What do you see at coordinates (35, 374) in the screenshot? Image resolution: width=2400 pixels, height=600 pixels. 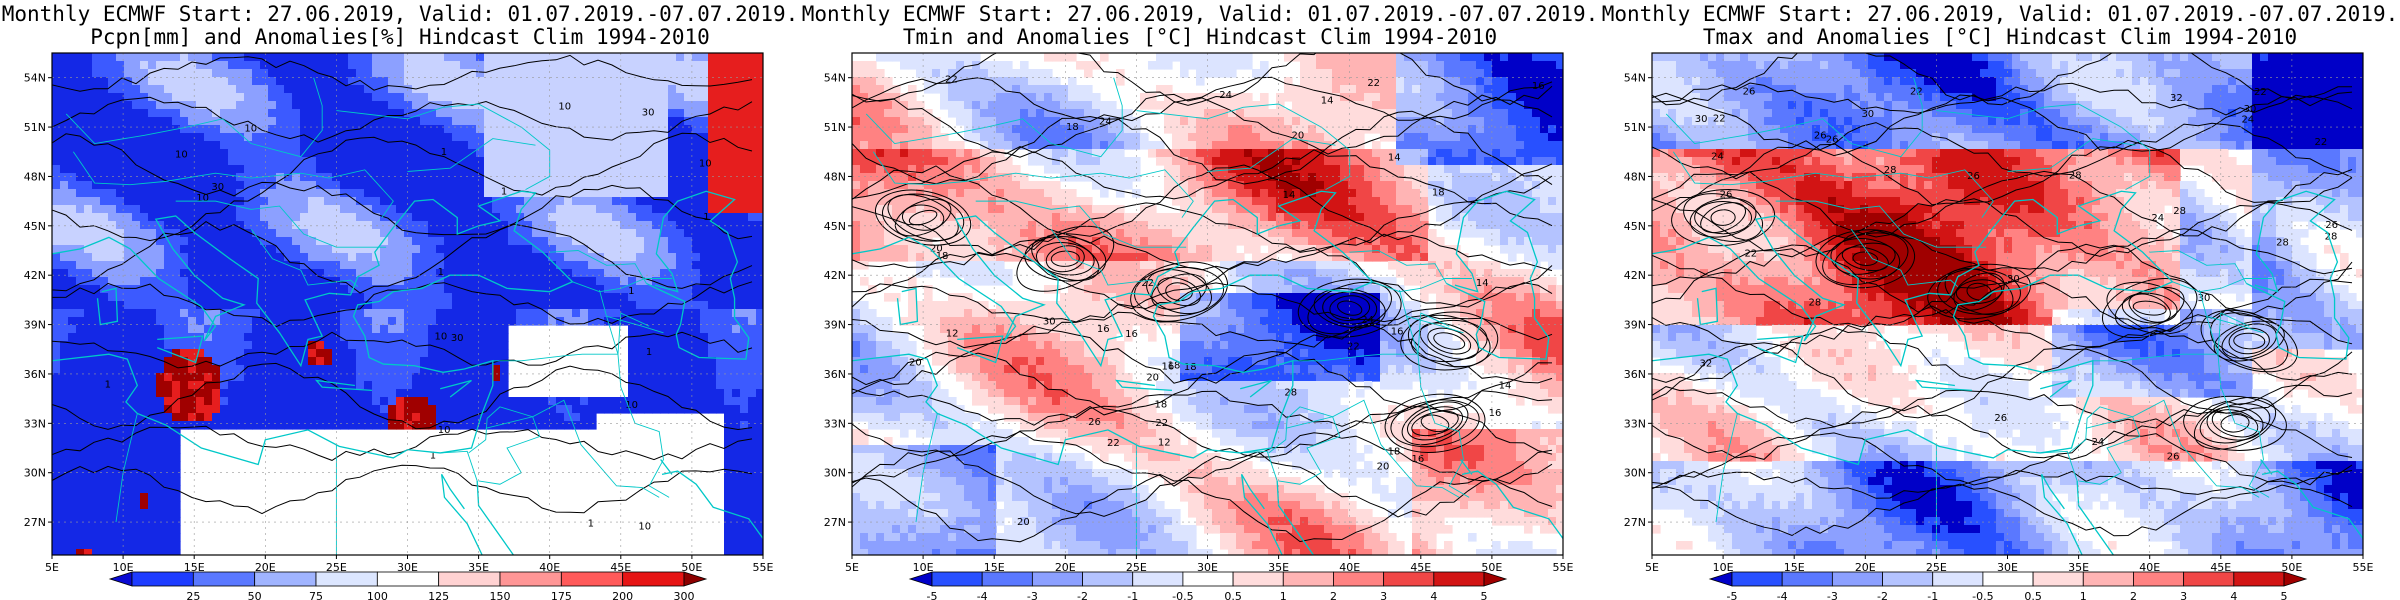 I see `lat-tick-label: 36N` at bounding box center [35, 374].